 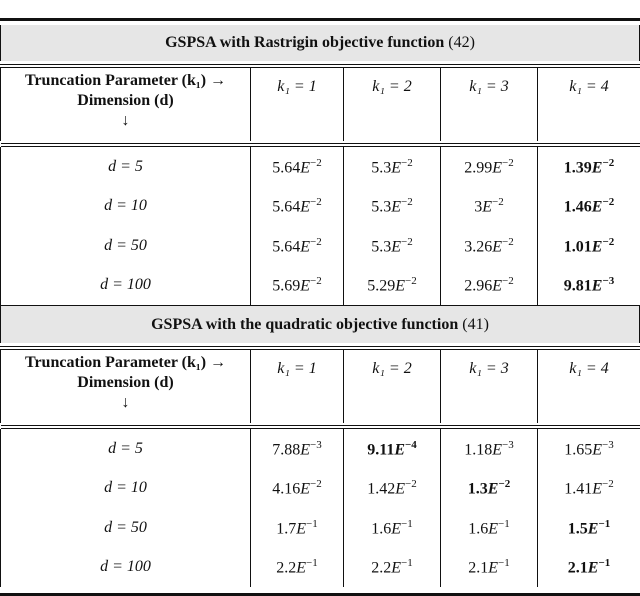 I want to click on mantissa: 1.5, so click(x=578, y=528).